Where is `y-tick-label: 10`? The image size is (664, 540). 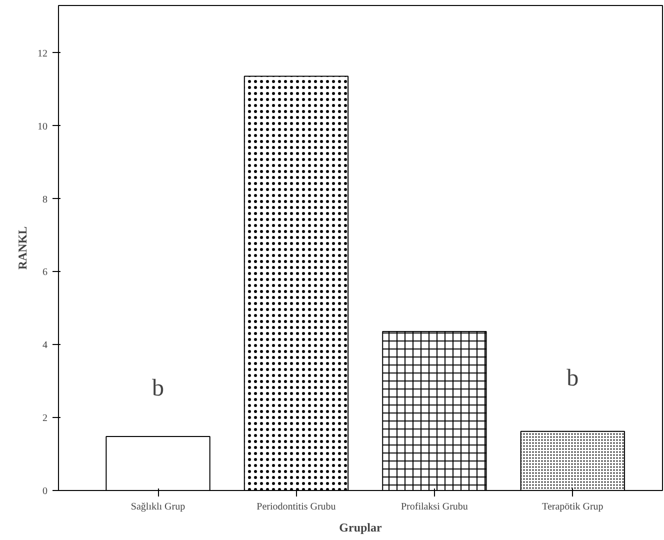 y-tick-label: 10 is located at coordinates (43, 126).